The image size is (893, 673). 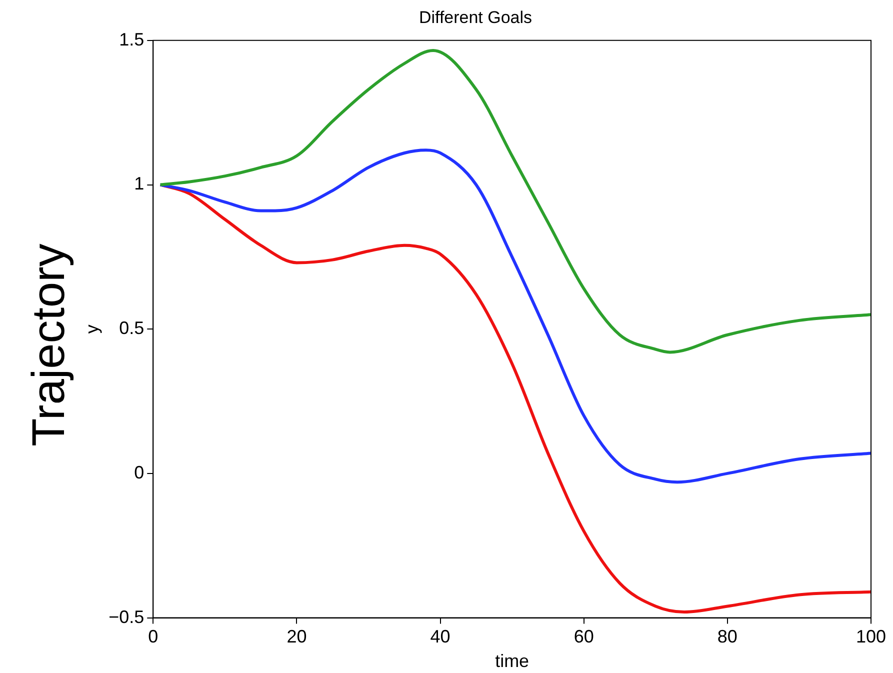 What do you see at coordinates (131, 328) in the screenshot?
I see `y-tick-label: 0.5` at bounding box center [131, 328].